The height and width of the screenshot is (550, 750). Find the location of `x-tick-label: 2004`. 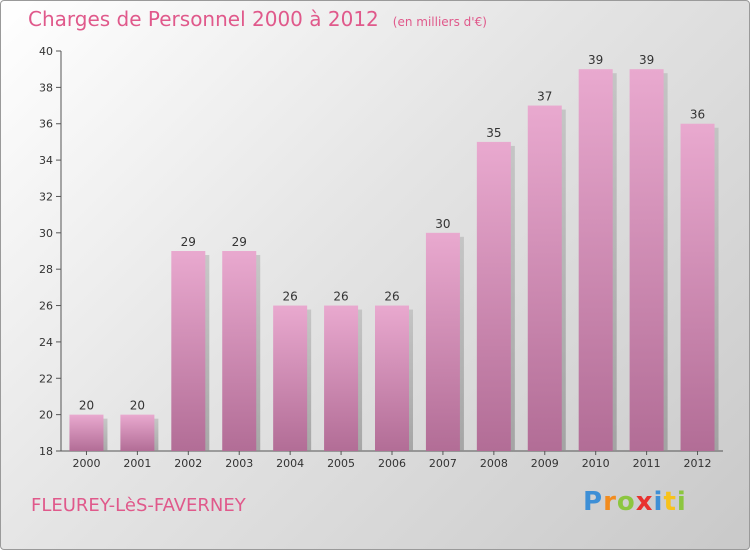

x-tick-label: 2004 is located at coordinates (290, 463).